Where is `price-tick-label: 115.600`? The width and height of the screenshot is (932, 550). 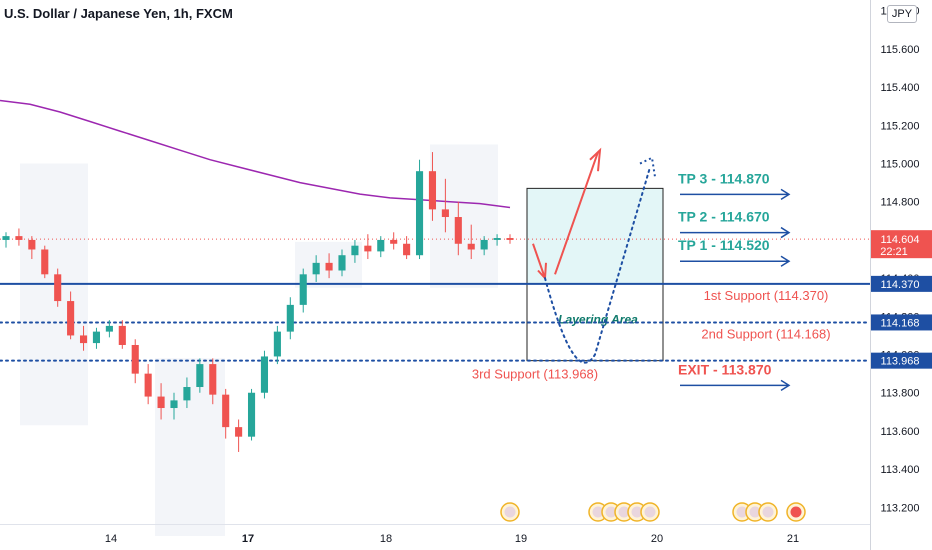
price-tick-label: 115.600 is located at coordinates (900, 50).